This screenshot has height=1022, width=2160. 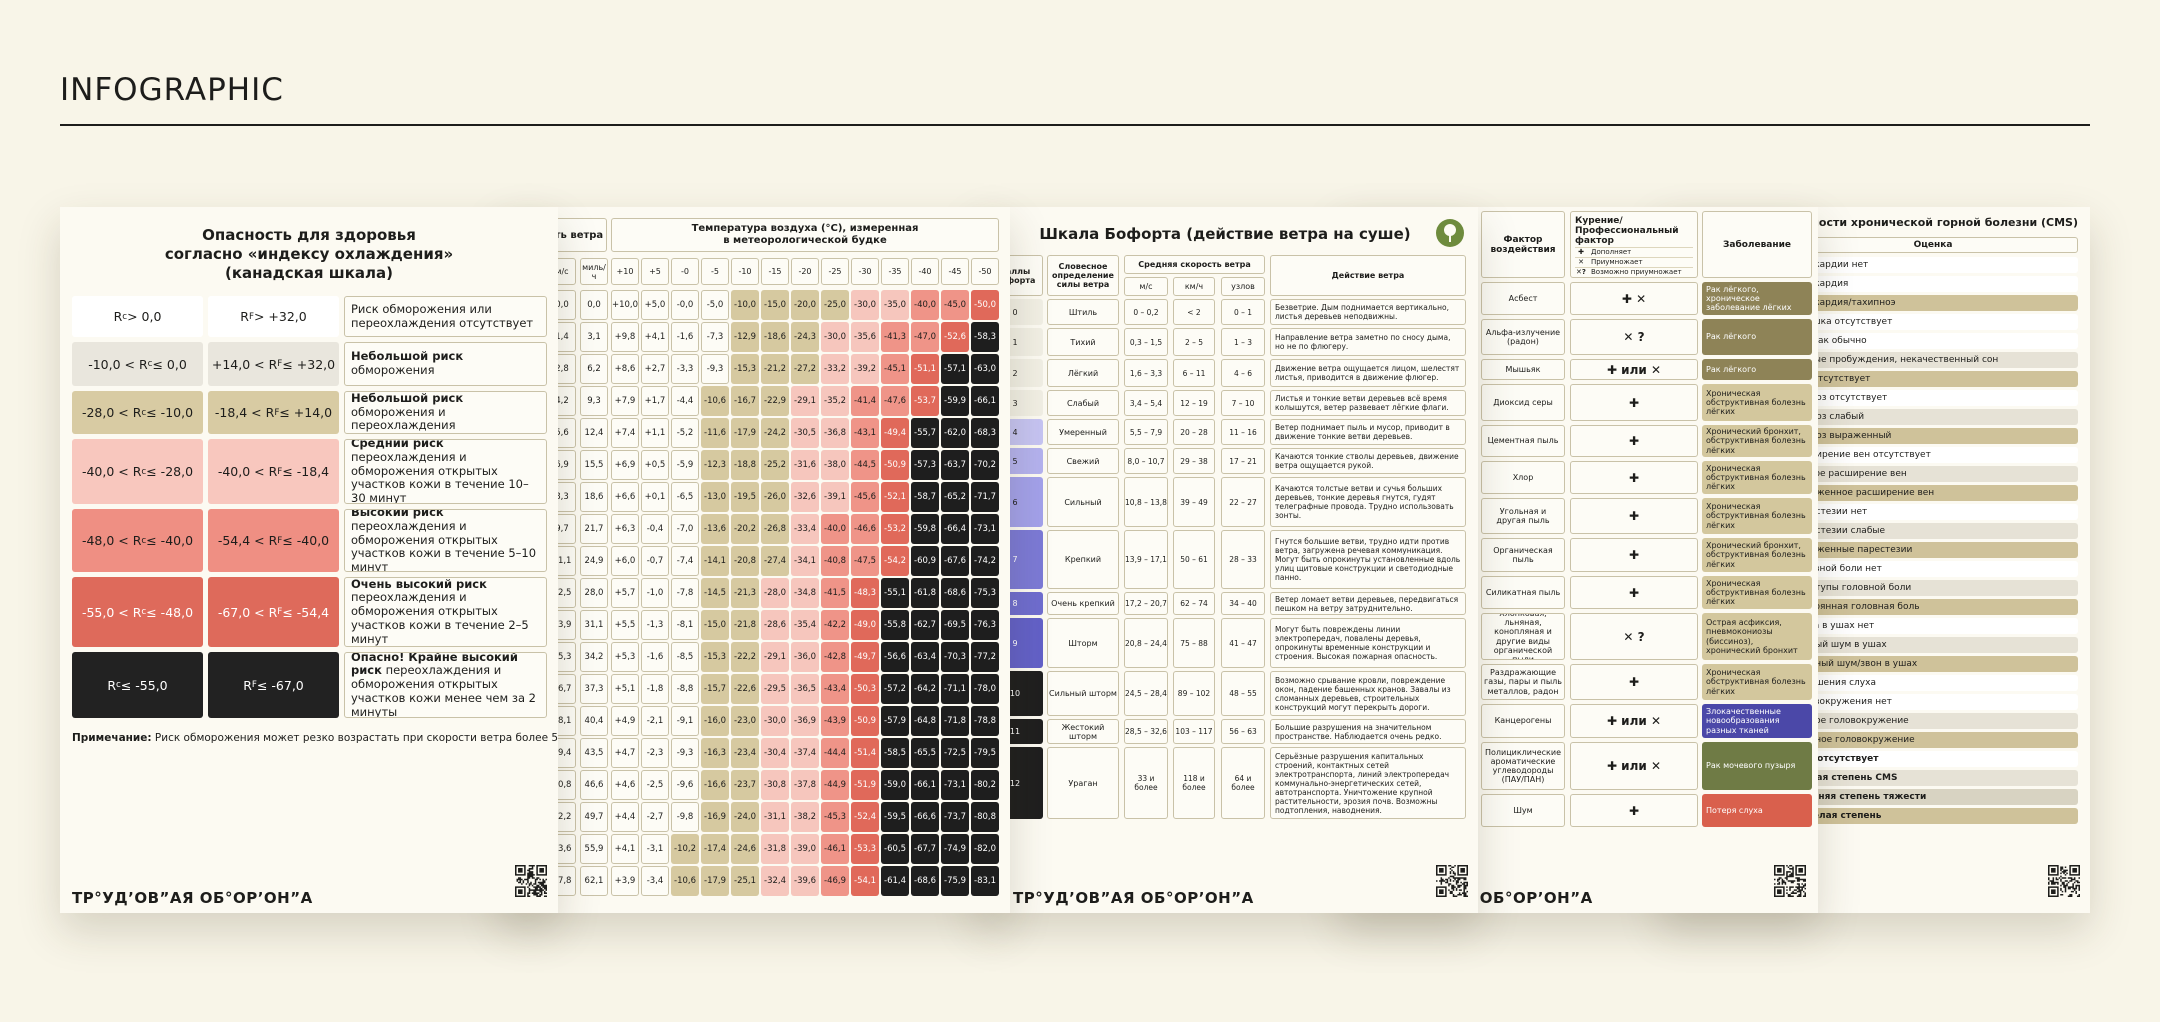 I want to click on temperature-cell: -49,4, so click(x=895, y=433).